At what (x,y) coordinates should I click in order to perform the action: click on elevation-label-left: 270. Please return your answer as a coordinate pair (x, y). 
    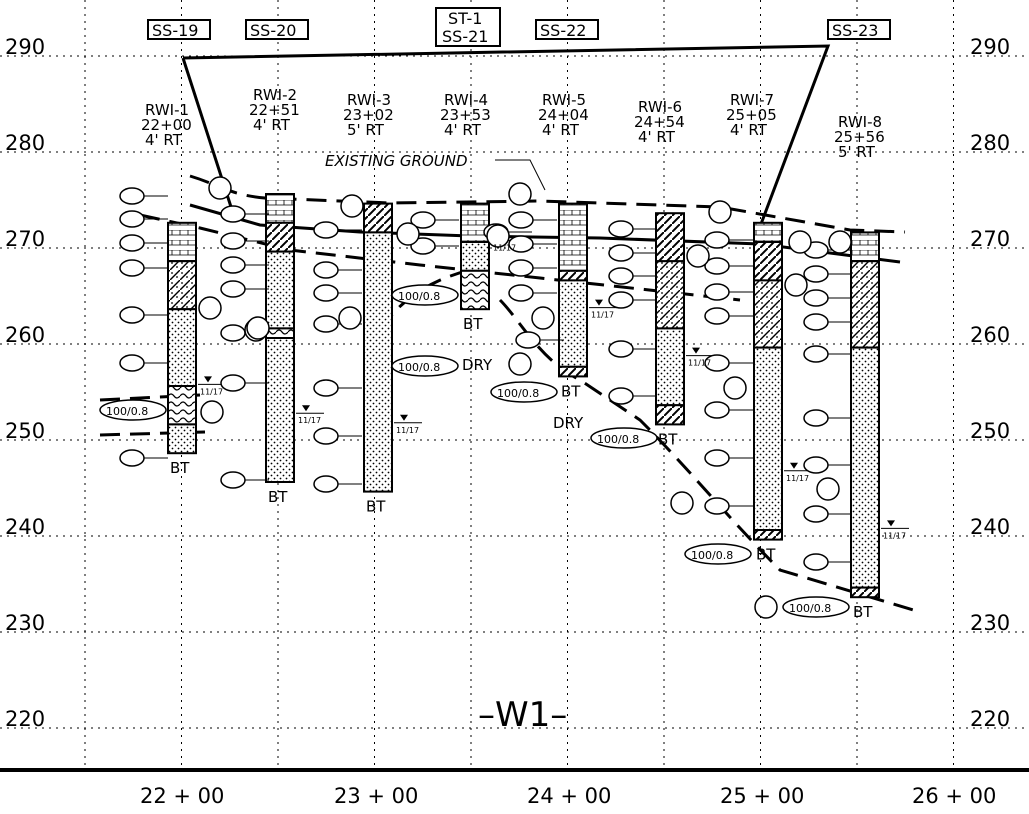
    Looking at the image, I should click on (25, 239).